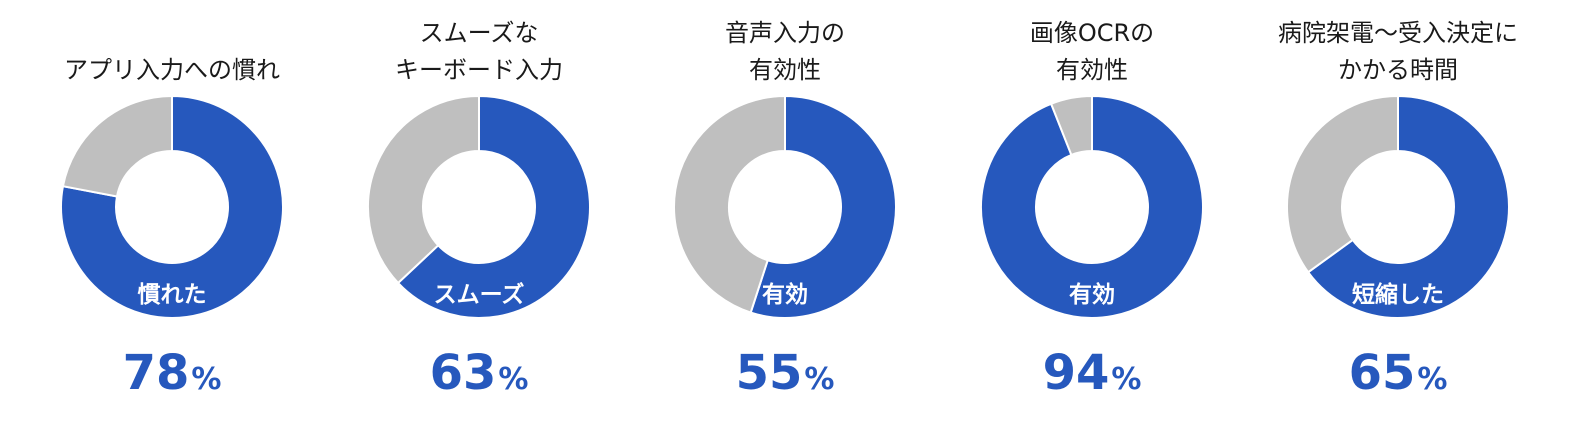  Describe the element at coordinates (1398, 294) in the screenshot. I see `slice-label: 短縮した` at that location.